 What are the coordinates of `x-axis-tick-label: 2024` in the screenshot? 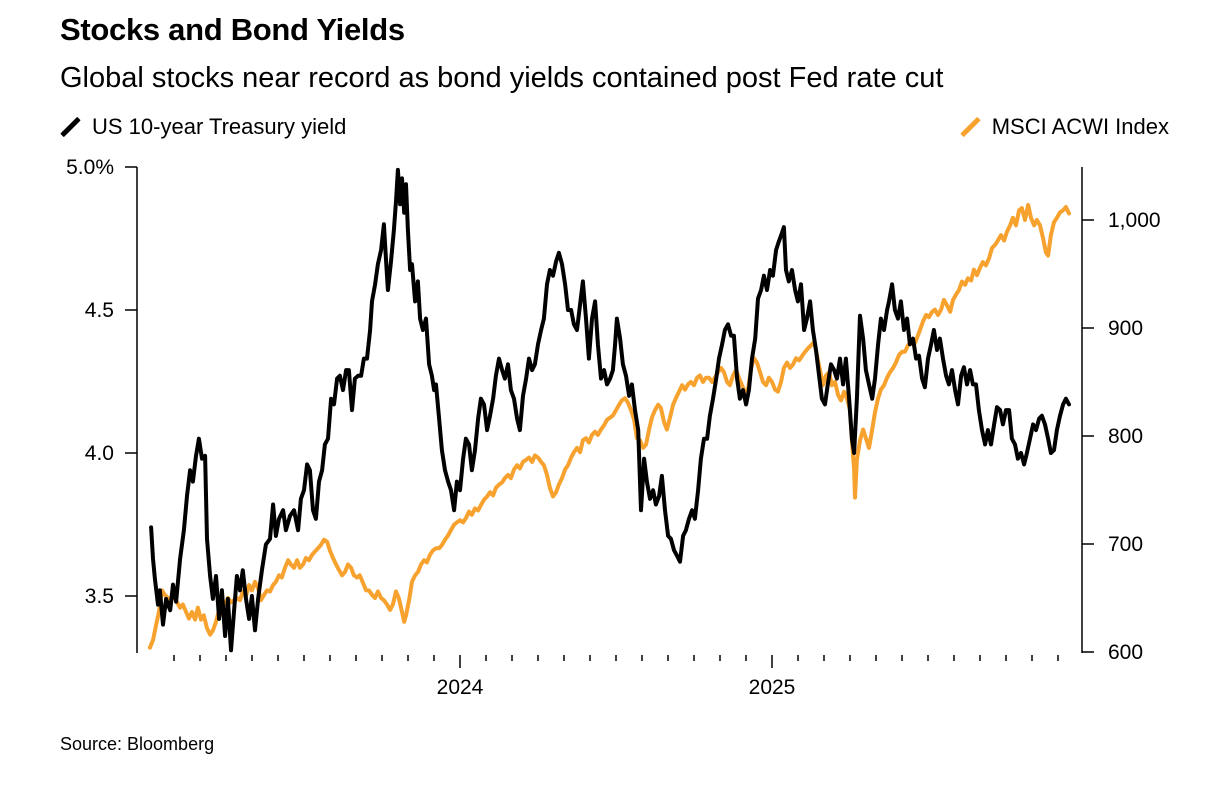 It's located at (460, 687).